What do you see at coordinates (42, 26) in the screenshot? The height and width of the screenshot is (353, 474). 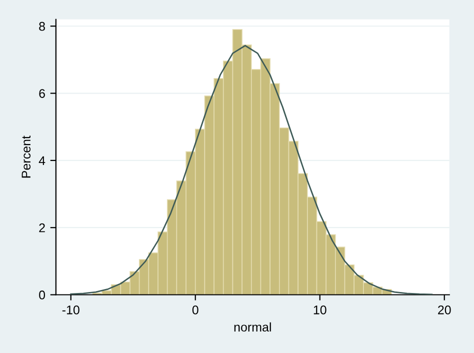 I see `y-tick-label: 8` at bounding box center [42, 26].